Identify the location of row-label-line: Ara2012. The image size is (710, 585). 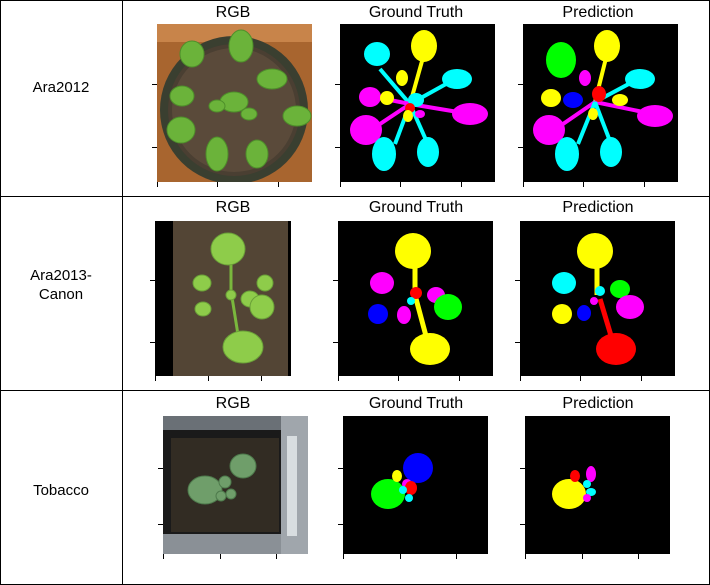
(61, 87).